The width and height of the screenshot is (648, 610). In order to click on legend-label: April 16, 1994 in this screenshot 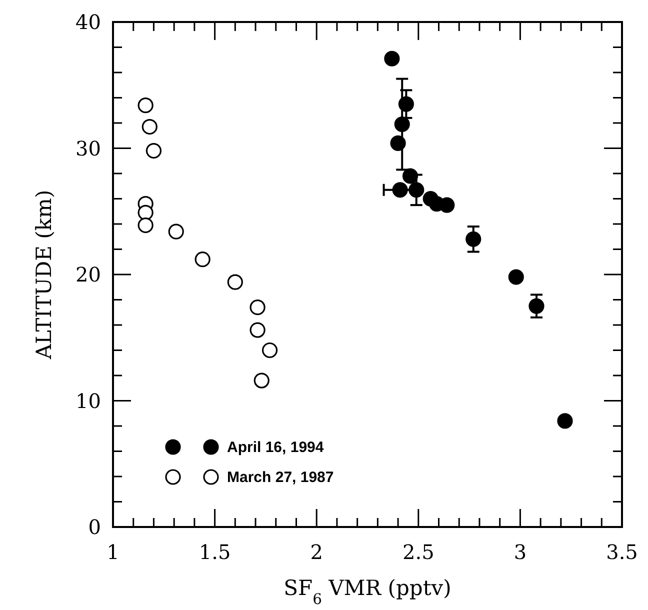, I will do `click(275, 447)`.